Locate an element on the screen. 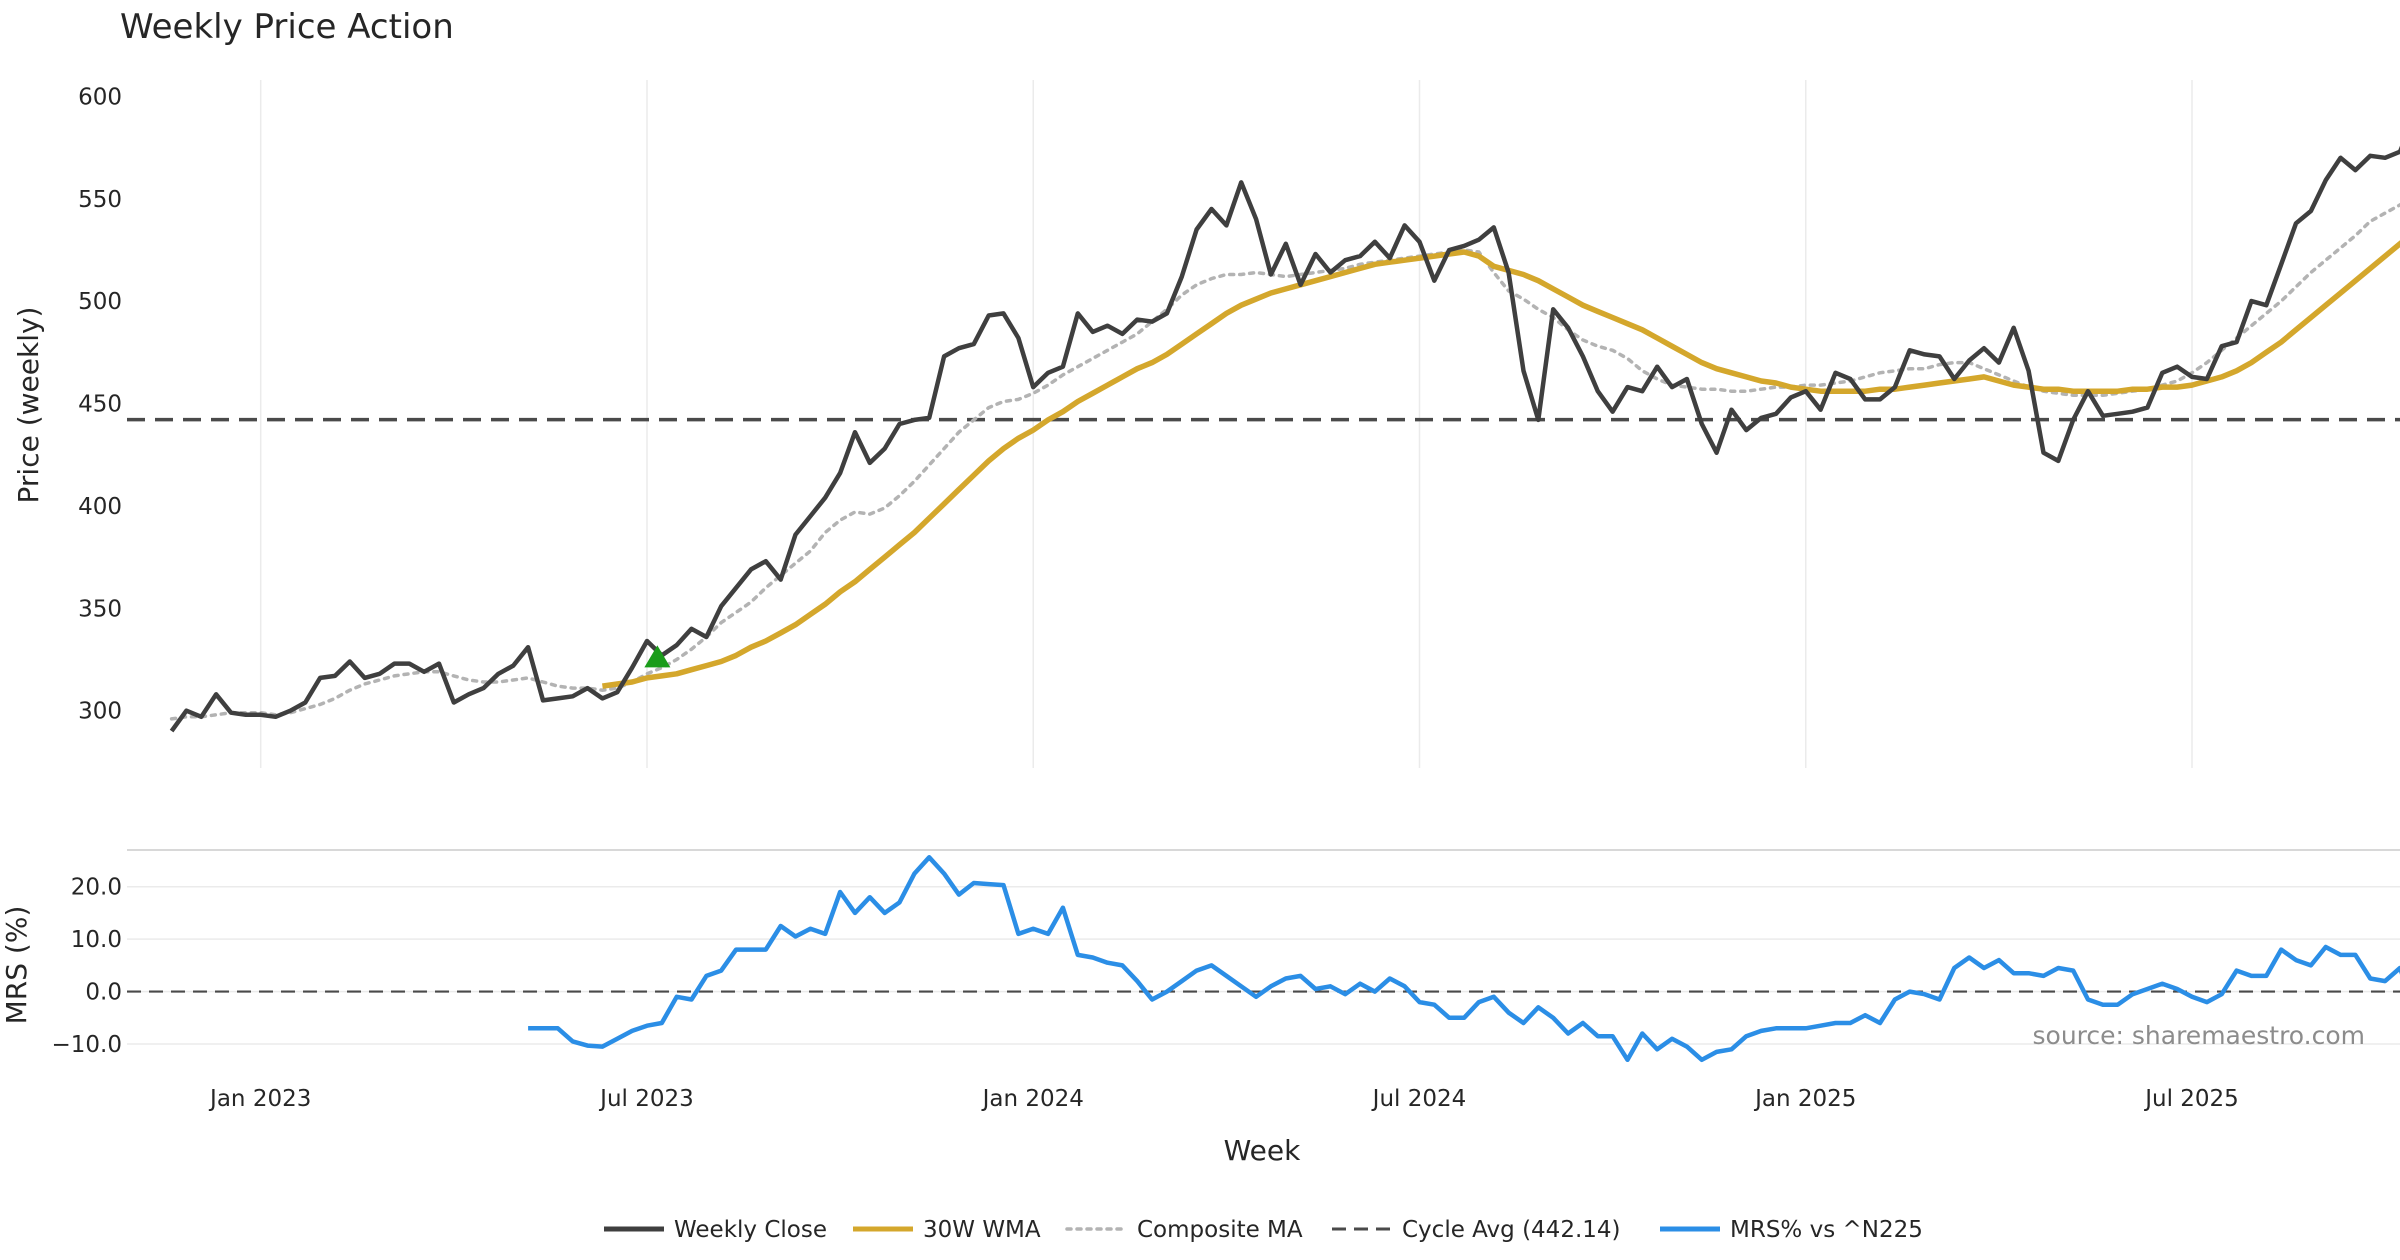 The height and width of the screenshot is (1260, 2400). mrs-ytick-label: 0.0 is located at coordinates (103, 993).